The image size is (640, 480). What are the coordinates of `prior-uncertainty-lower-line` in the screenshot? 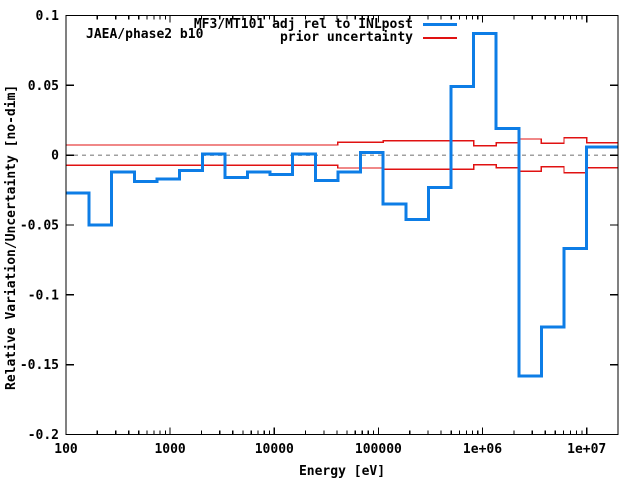 It's located at (342, 169).